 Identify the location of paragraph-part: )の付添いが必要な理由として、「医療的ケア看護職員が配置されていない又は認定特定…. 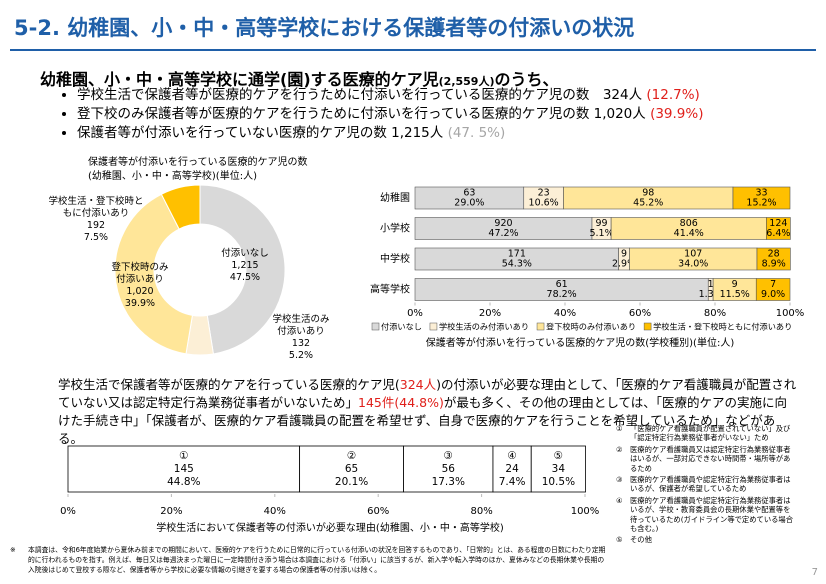
(427, 393).